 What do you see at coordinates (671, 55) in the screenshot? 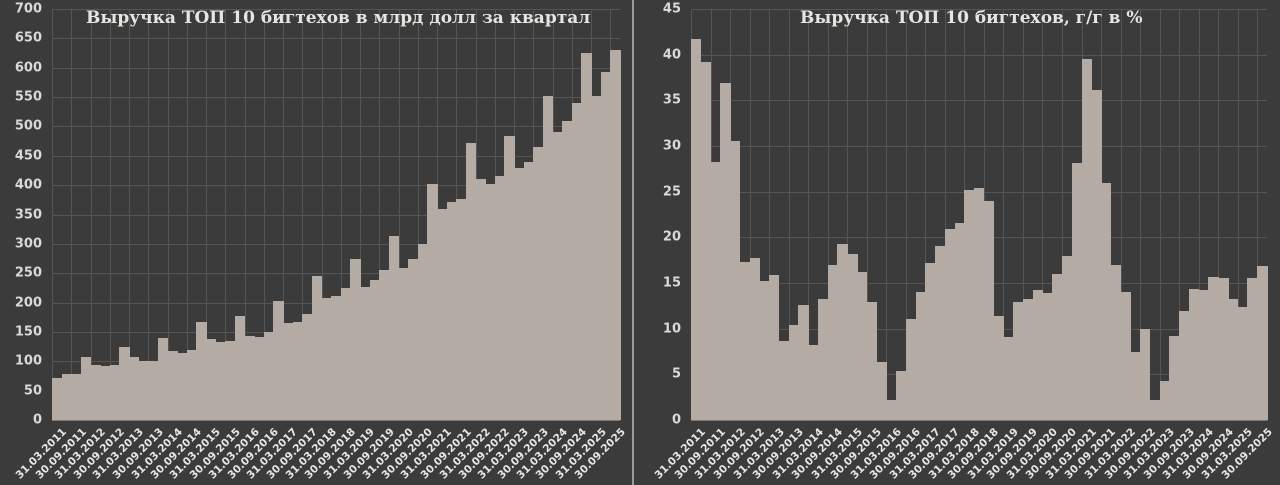
I see `y-tick-label: 40` at bounding box center [671, 55].